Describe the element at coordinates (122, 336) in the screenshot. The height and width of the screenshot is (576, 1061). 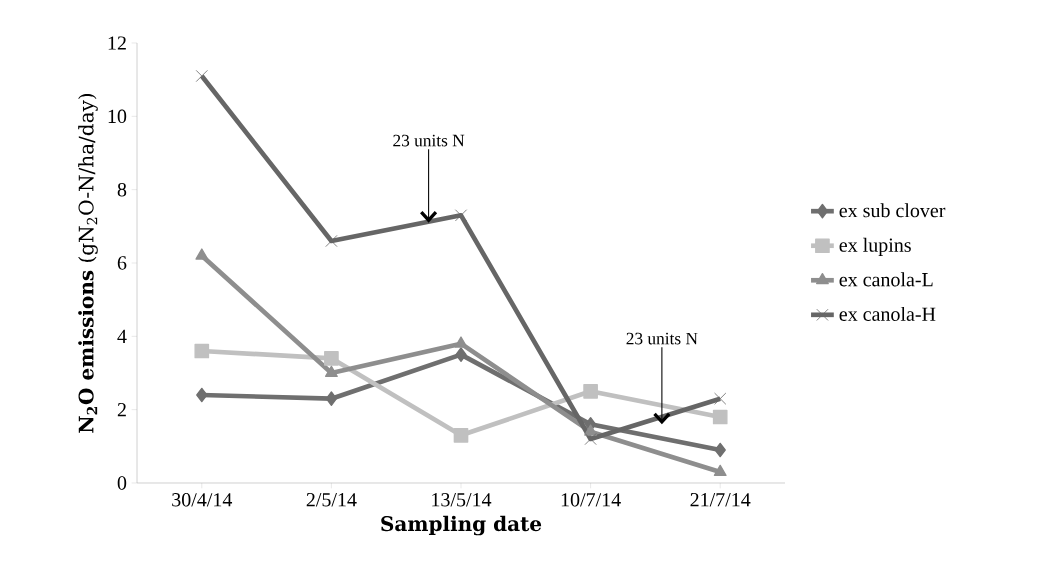
I see `y-tick-label: 4` at that location.